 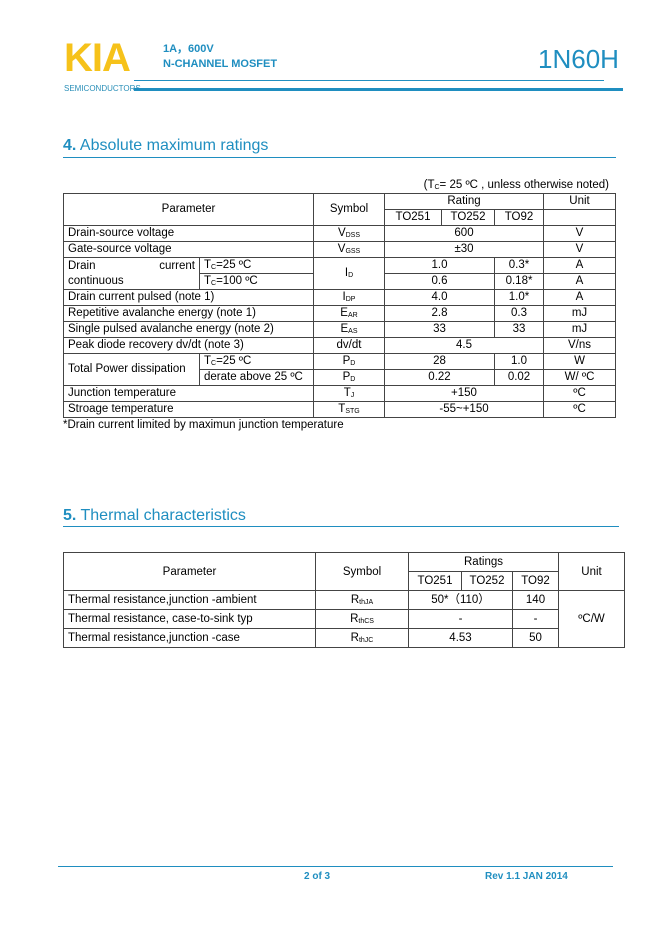 I want to click on text: =100 ºC, so click(x=237, y=281).